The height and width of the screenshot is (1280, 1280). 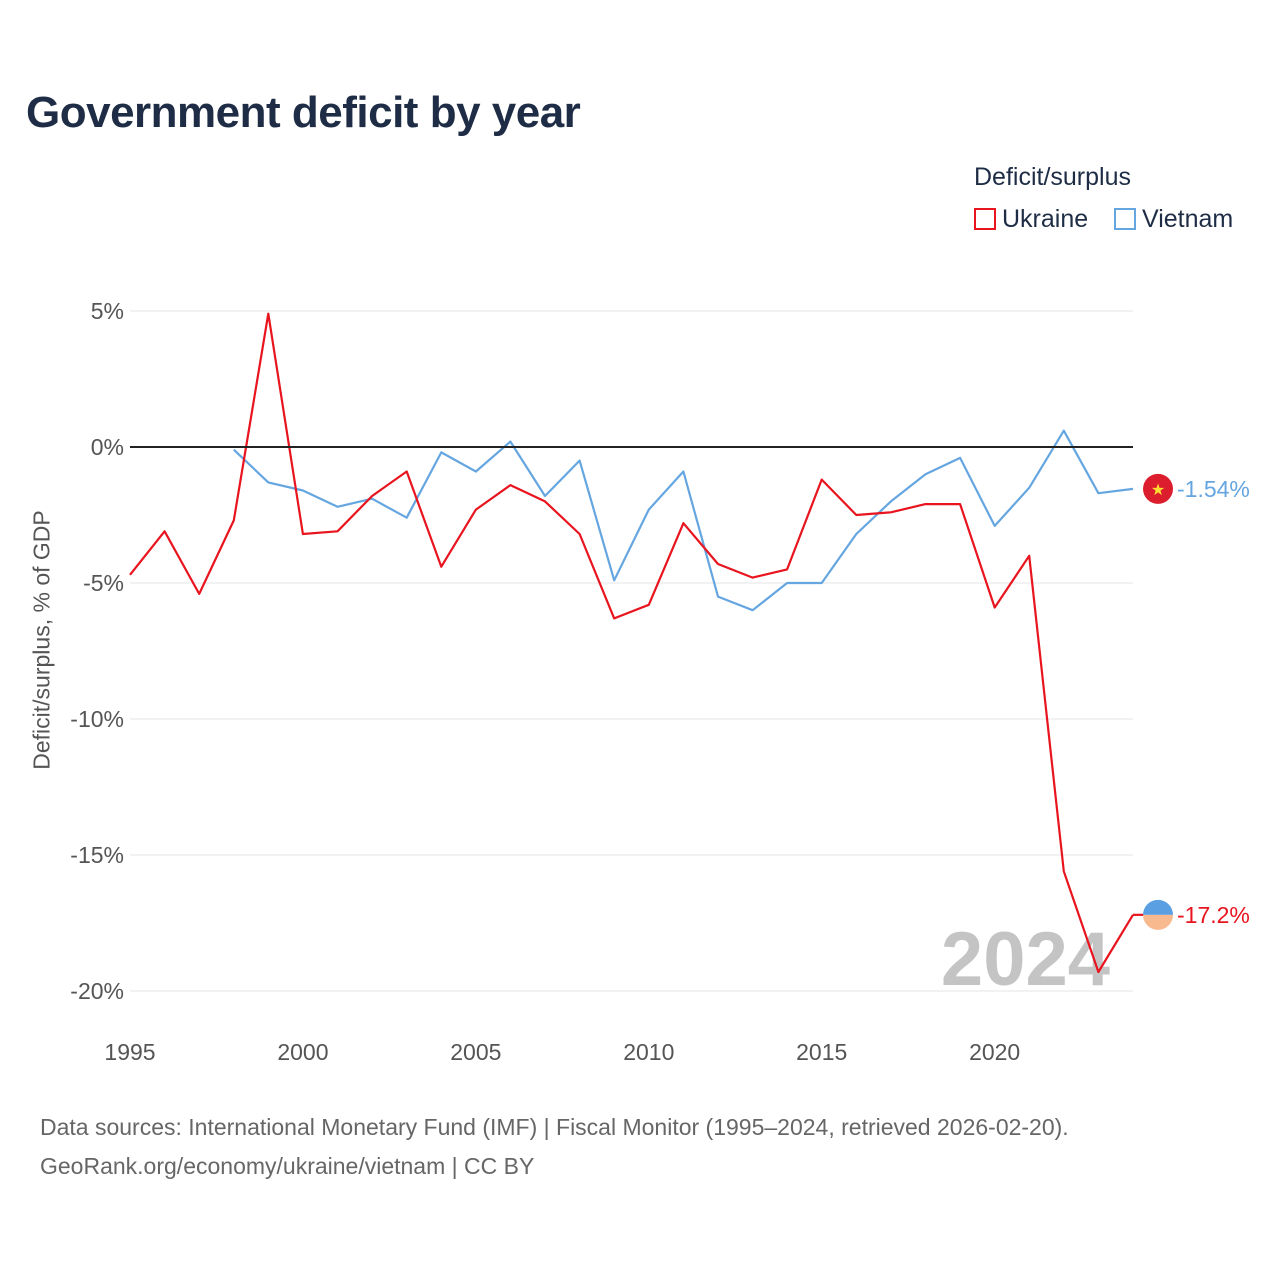 What do you see at coordinates (821, 1052) in the screenshot?
I see `x-tick-label: 2015` at bounding box center [821, 1052].